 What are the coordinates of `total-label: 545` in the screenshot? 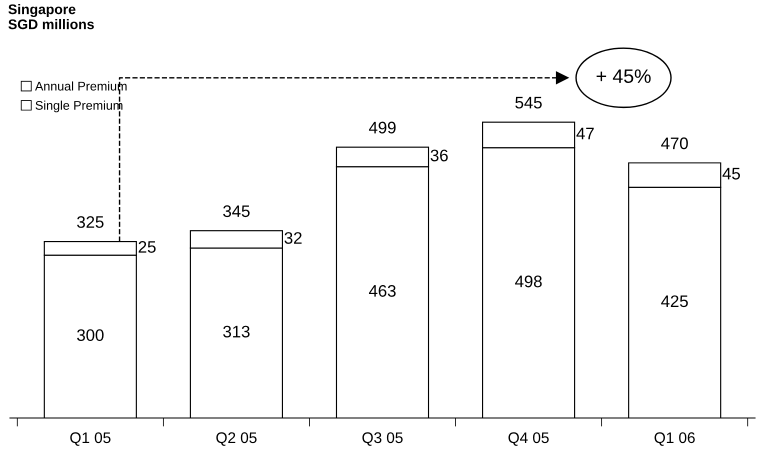 It's located at (528, 102).